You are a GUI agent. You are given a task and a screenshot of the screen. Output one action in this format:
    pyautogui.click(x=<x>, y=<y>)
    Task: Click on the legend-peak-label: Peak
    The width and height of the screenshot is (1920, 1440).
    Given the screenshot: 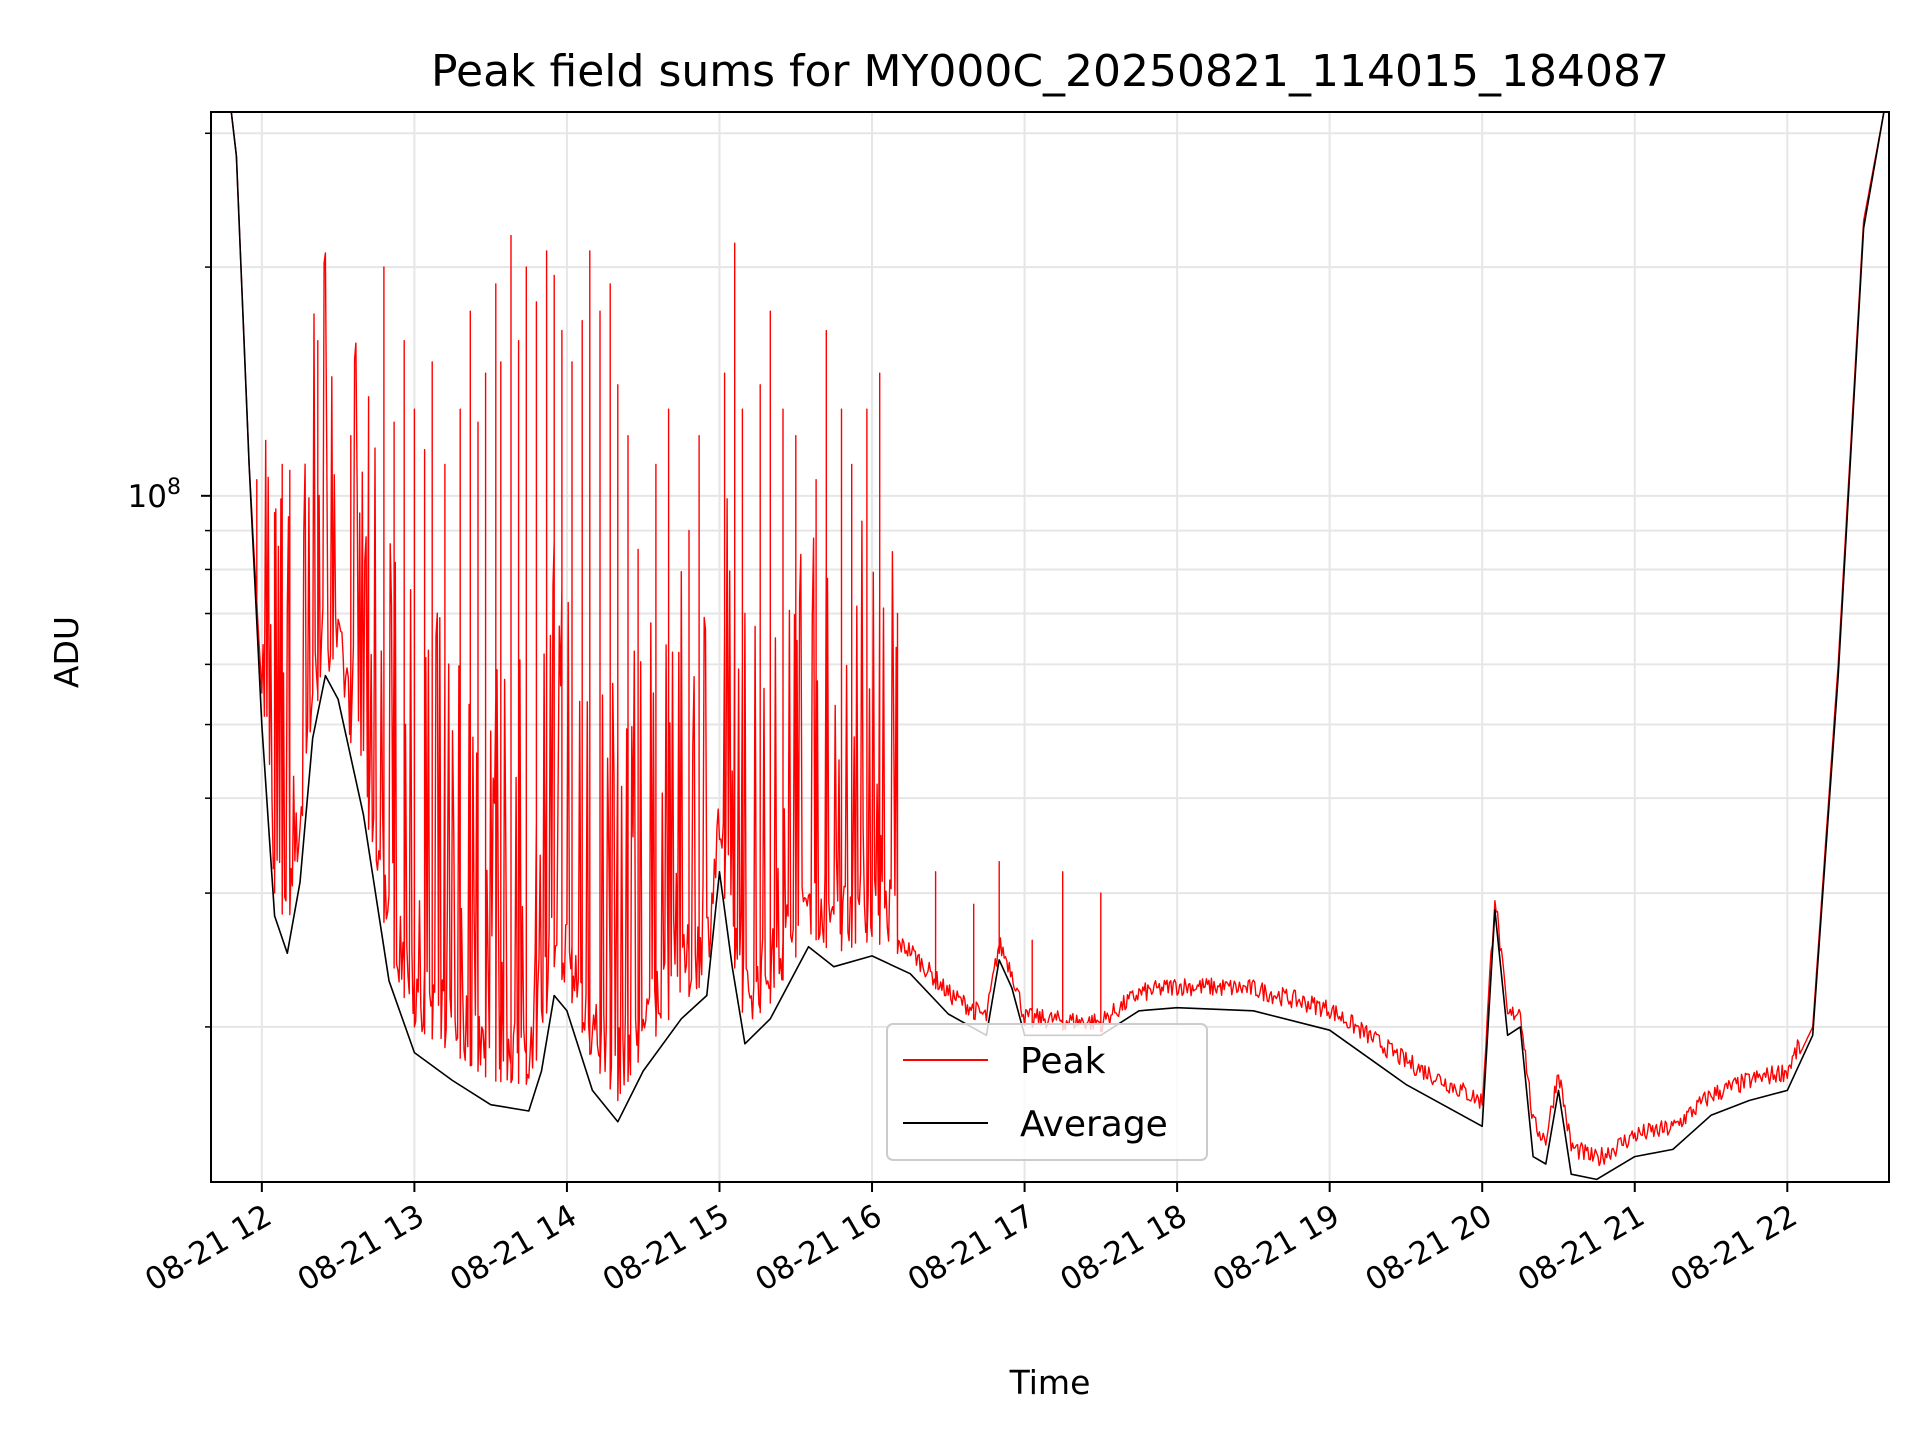 What is the action you would take?
    pyautogui.click(x=1063, y=1061)
    